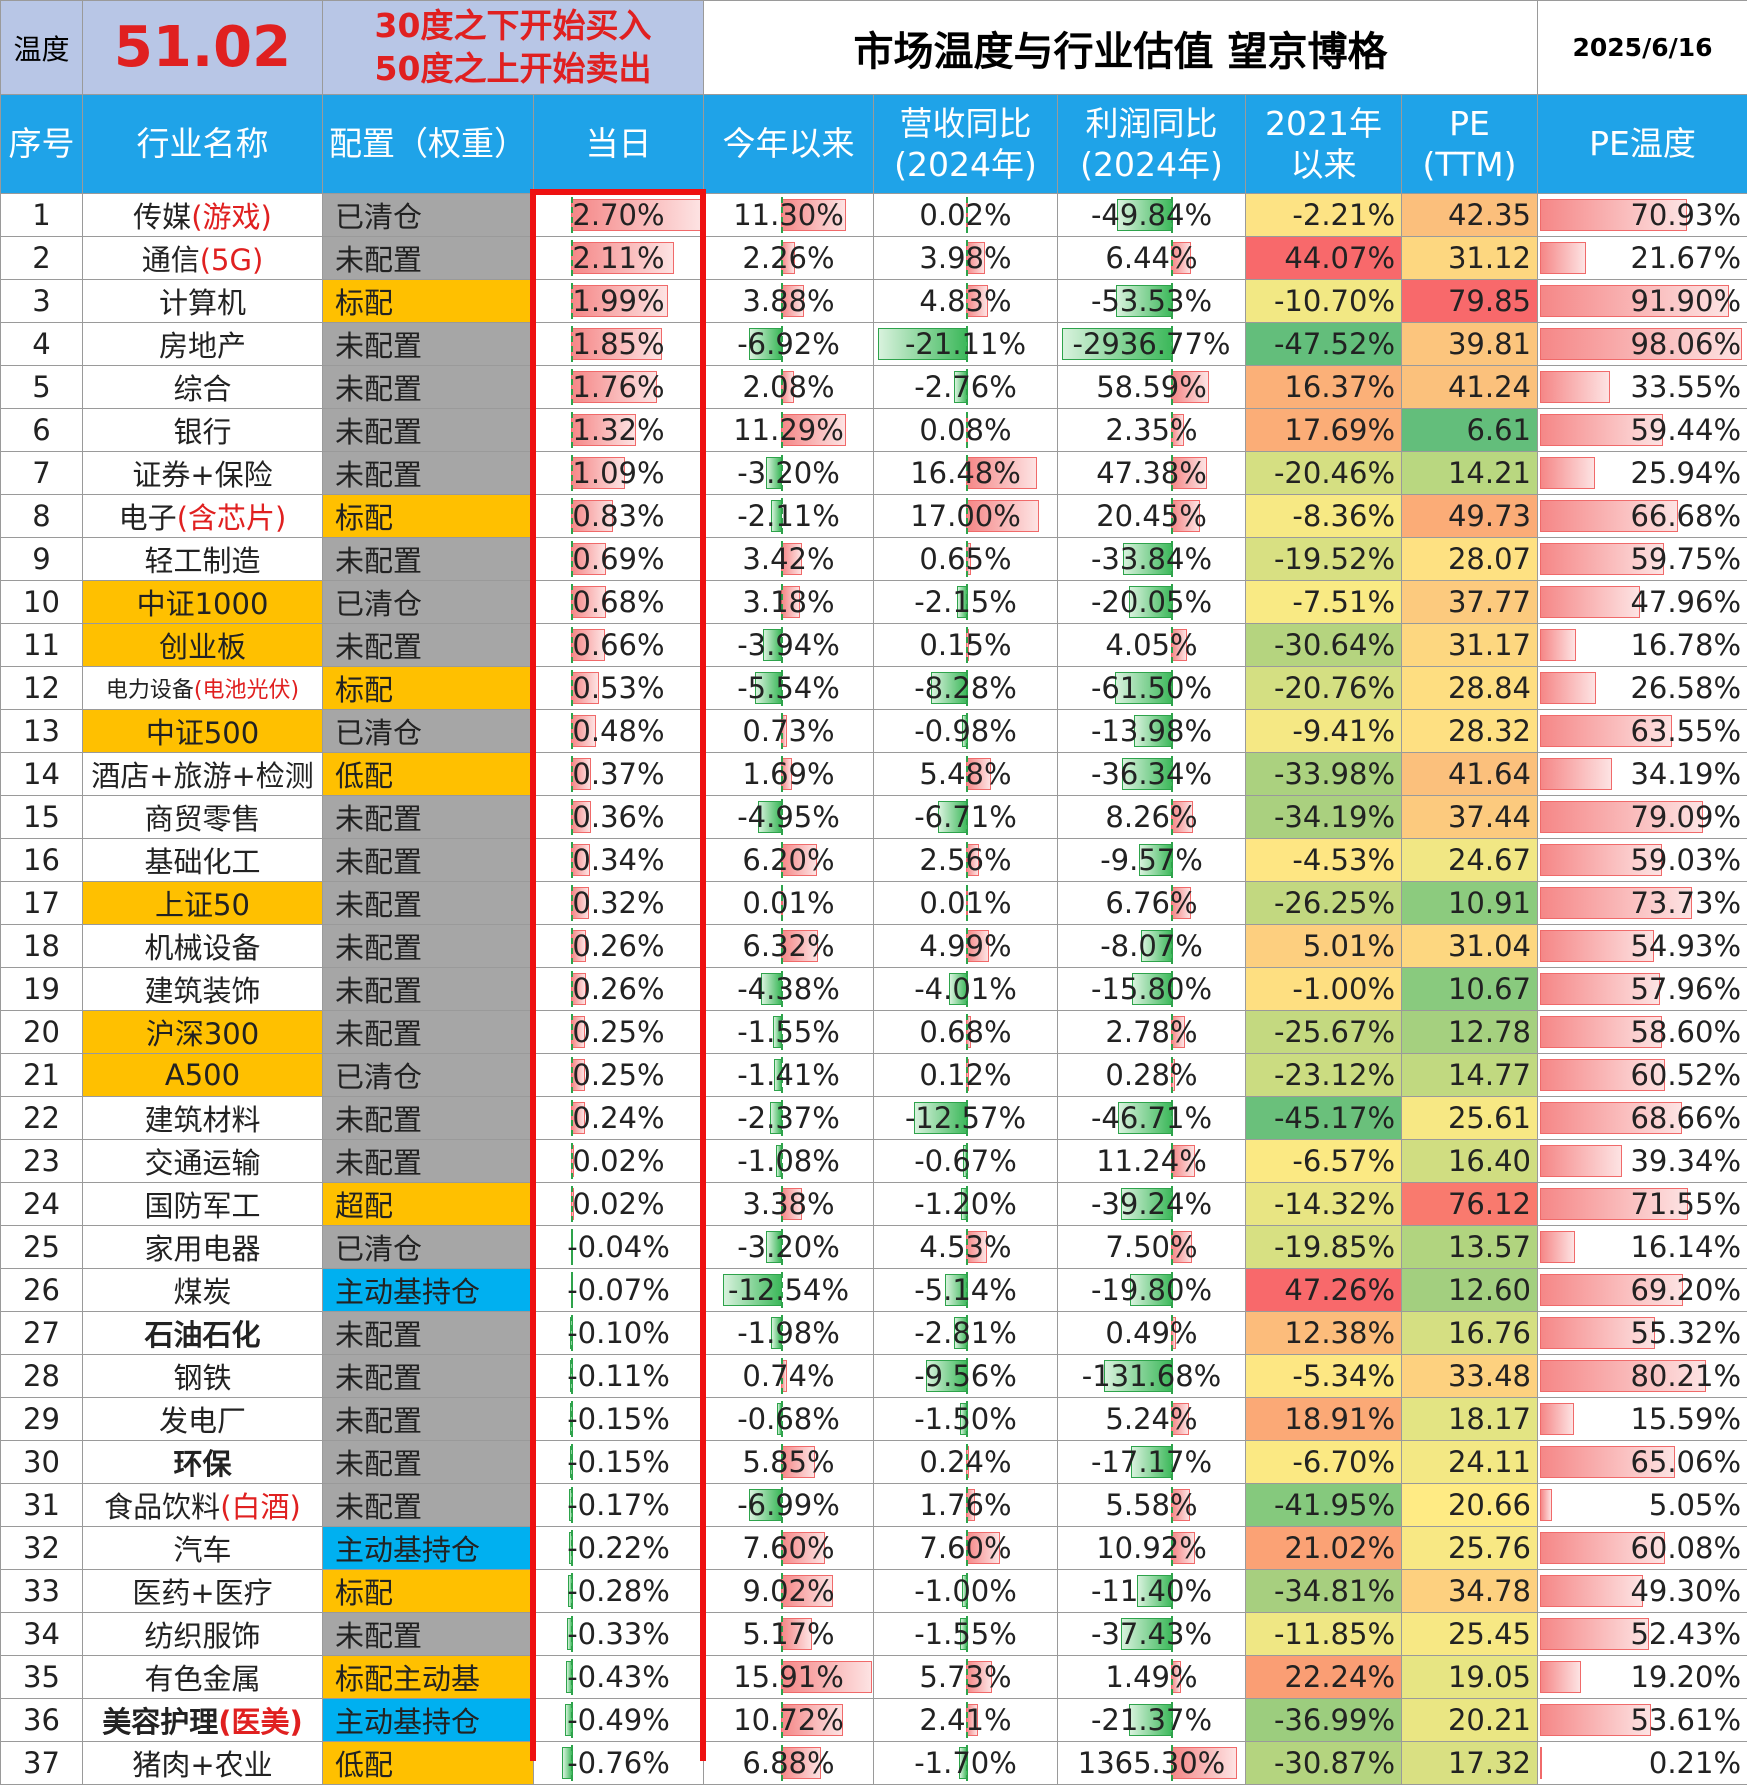 The width and height of the screenshot is (1747, 1785). I want to click on row-number: 27, so click(42, 1333).